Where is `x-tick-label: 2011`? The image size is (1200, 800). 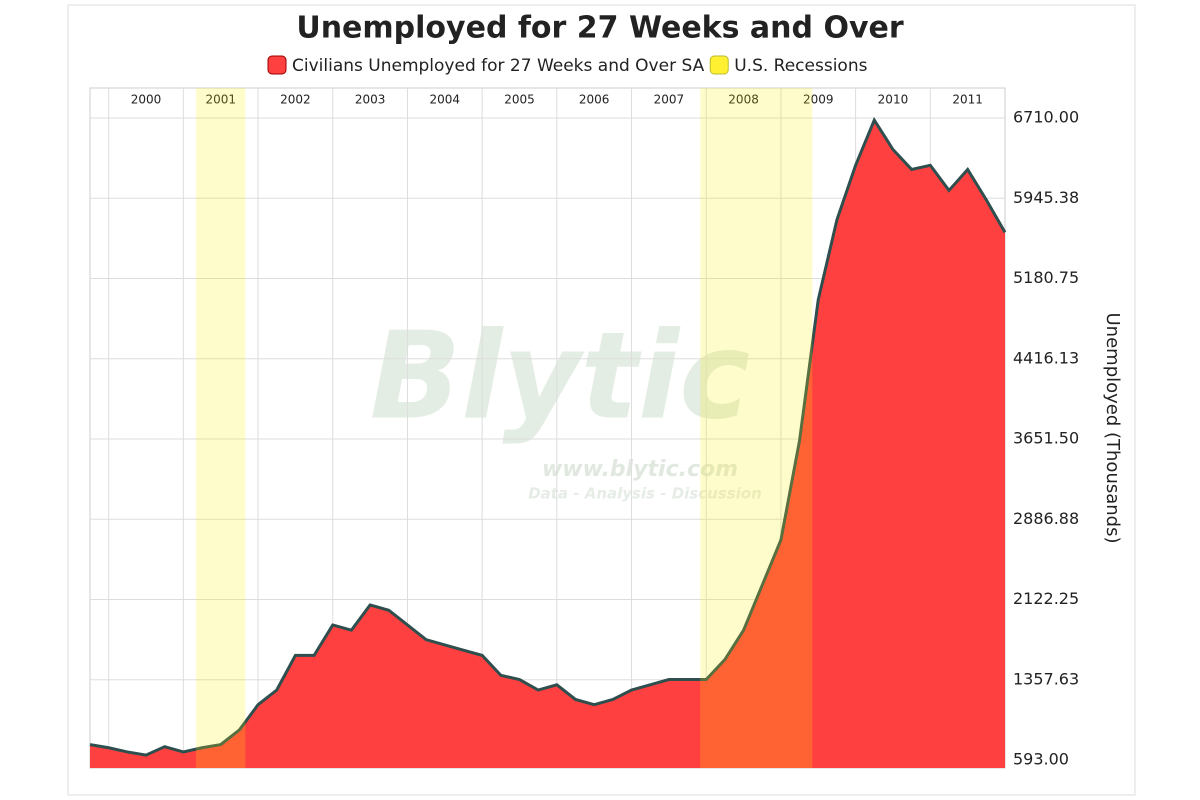
x-tick-label: 2011 is located at coordinates (967, 100).